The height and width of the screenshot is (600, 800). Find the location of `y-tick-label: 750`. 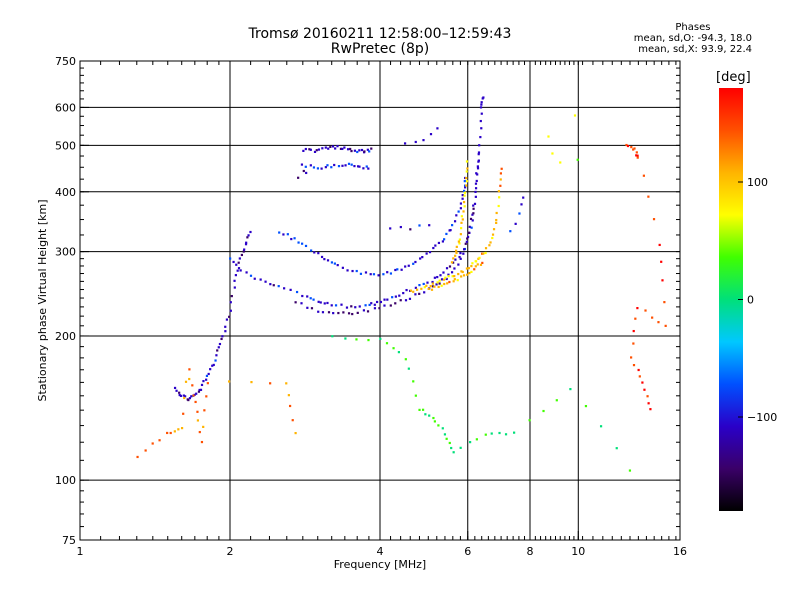

y-tick-label: 750 is located at coordinates (65, 61).